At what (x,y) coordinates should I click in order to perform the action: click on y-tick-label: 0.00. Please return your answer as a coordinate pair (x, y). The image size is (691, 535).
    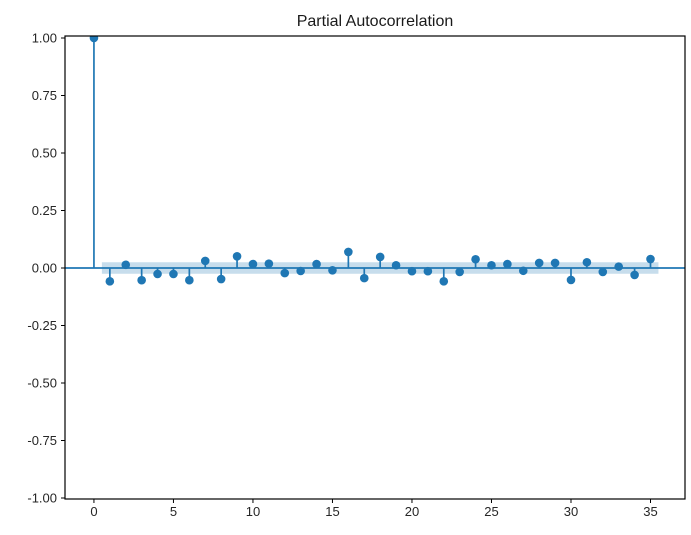
    Looking at the image, I should click on (44, 268).